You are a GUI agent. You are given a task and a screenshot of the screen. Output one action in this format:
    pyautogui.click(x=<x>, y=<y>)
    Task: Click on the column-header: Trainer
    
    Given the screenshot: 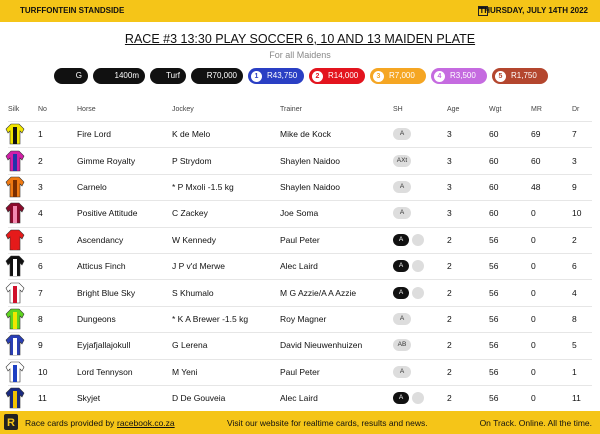 What is the action you would take?
    pyautogui.click(x=291, y=109)
    